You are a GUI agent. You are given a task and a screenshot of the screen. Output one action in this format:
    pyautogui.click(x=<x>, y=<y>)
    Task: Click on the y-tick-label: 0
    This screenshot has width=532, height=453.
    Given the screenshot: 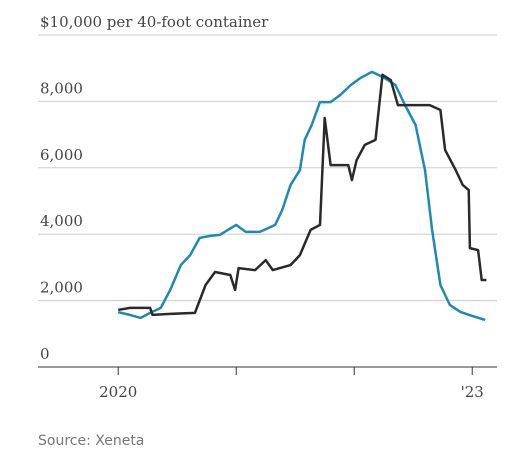 What is the action you would take?
    pyautogui.click(x=45, y=354)
    